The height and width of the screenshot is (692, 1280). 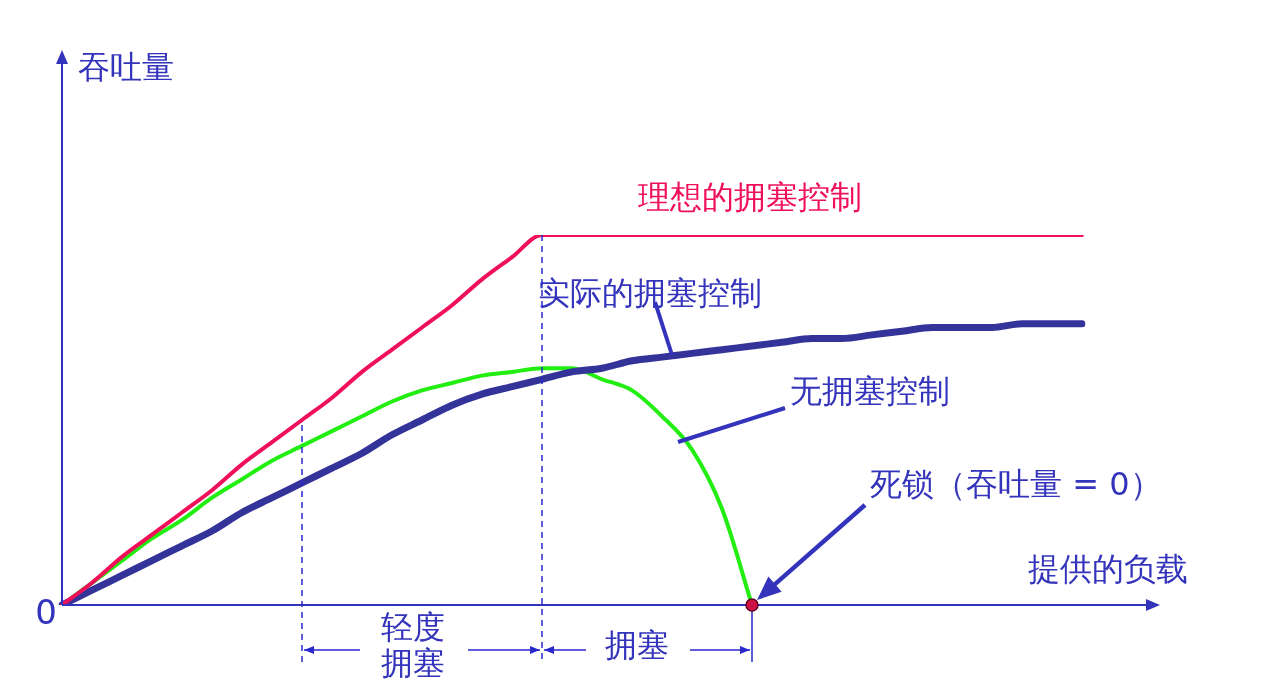 I want to click on text: 轻度, so click(x=413, y=627).